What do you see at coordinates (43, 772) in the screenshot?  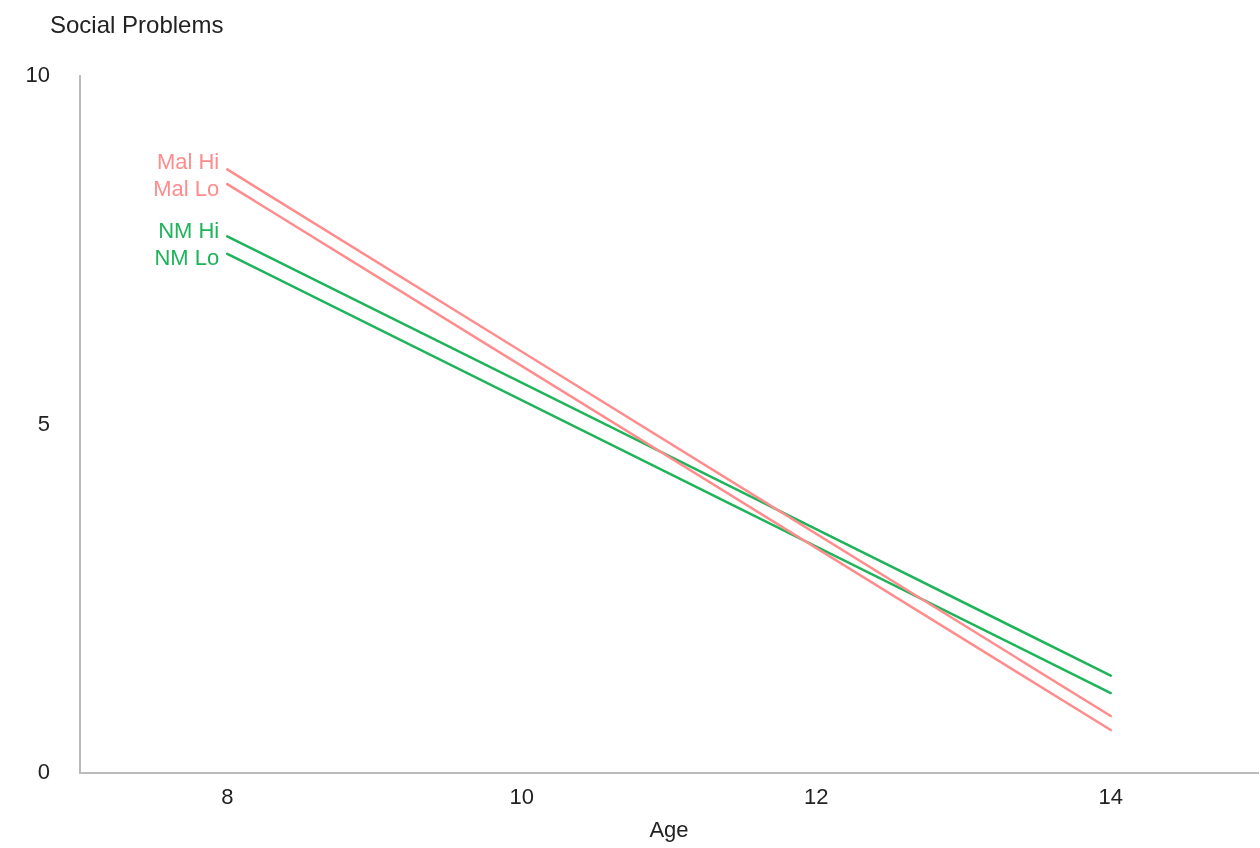 I see `y-tick-label: 0` at bounding box center [43, 772].